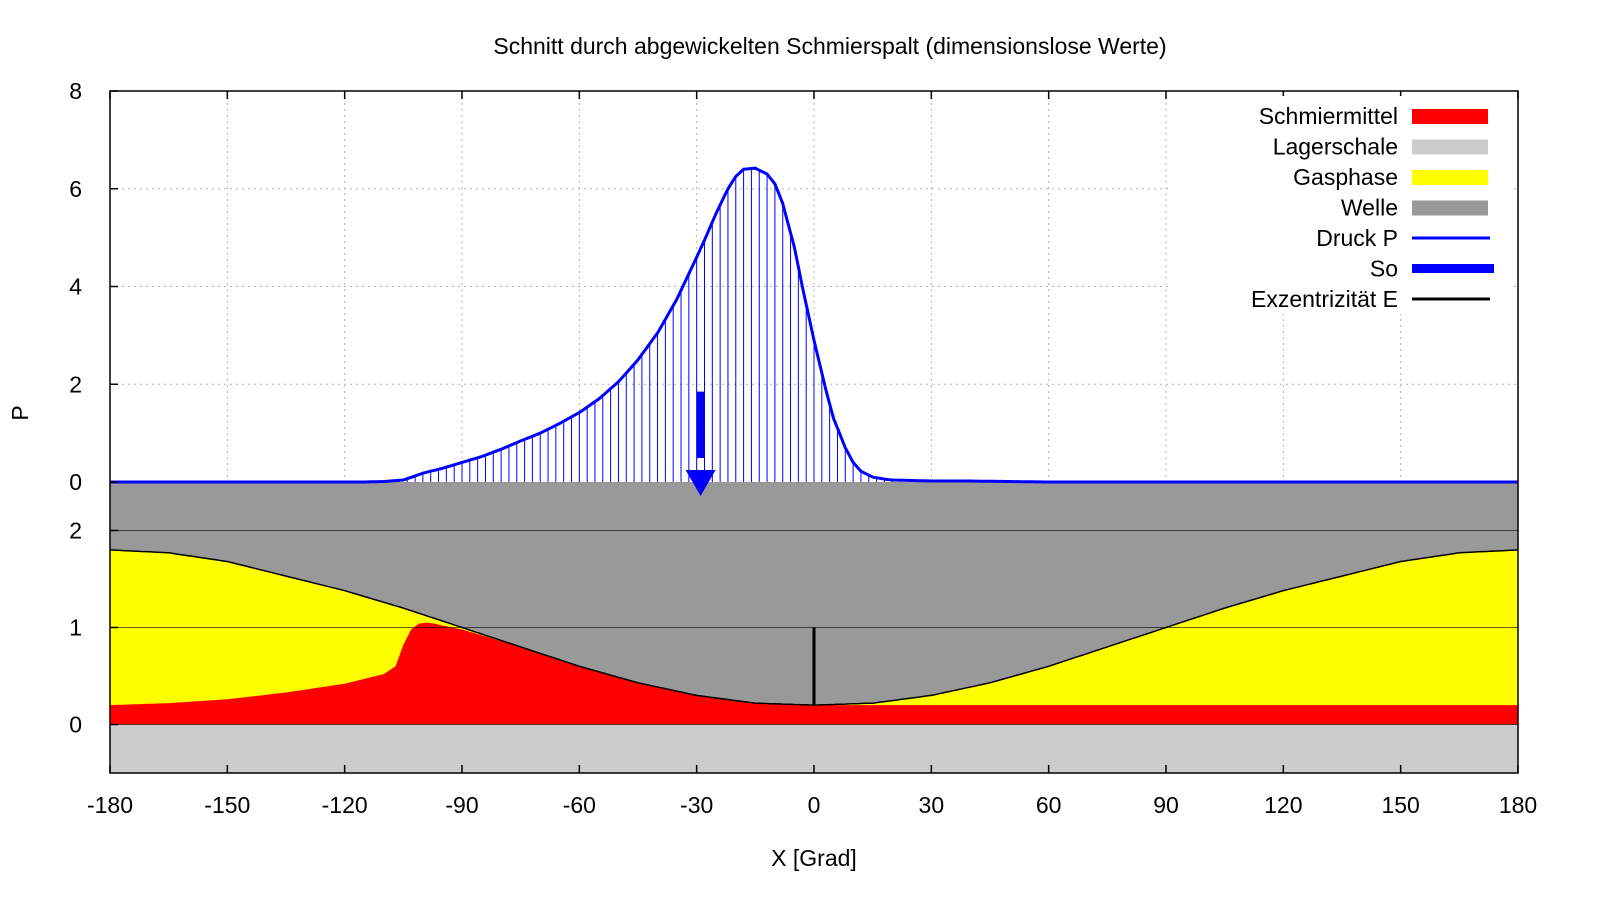  I want to click on x-tick-label: -150, so click(227, 805).